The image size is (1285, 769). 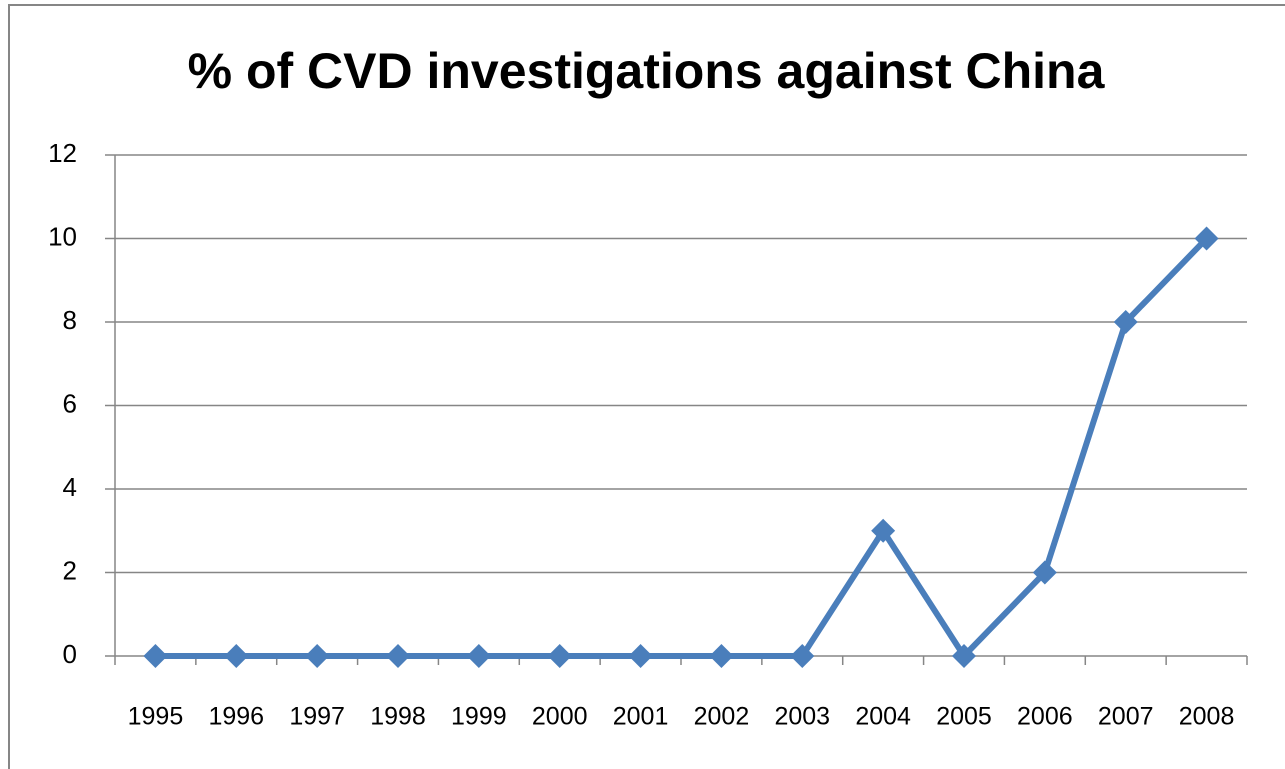 I want to click on x-tick-label: 2000, so click(x=560, y=717).